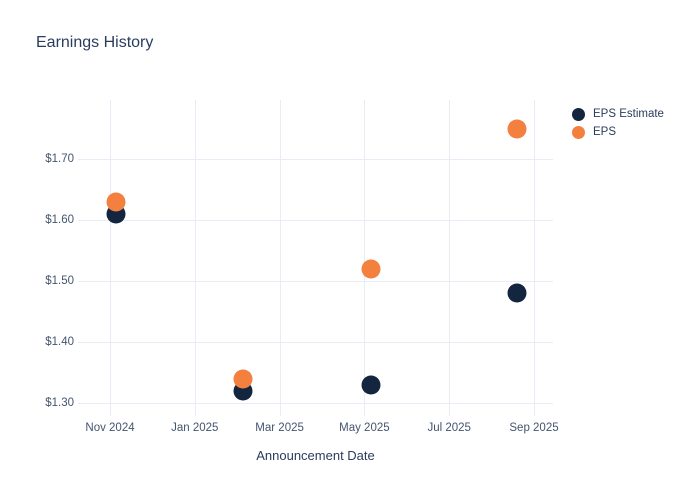 This screenshot has width=700, height=500. Describe the element at coordinates (578, 132) in the screenshot. I see `eps-swatch-icon` at that location.